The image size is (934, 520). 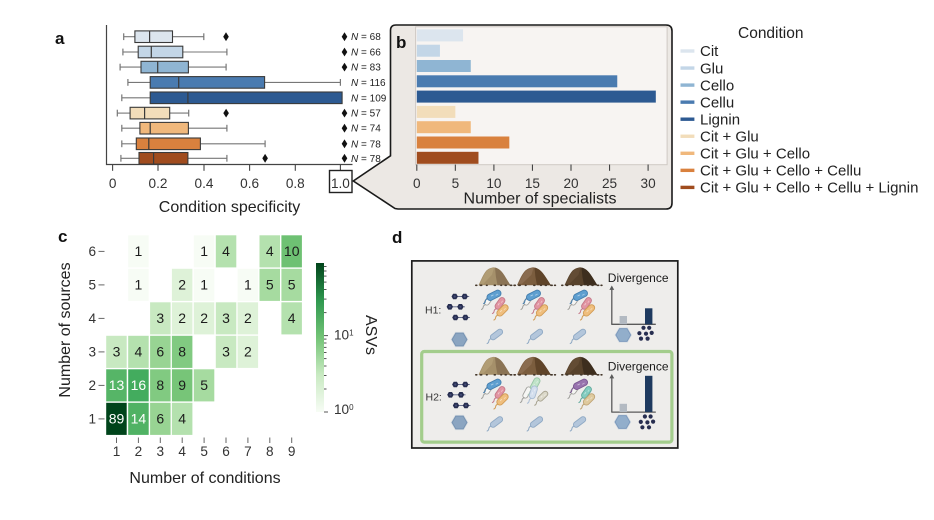 I want to click on svg-text: 20, so click(x=571, y=183).